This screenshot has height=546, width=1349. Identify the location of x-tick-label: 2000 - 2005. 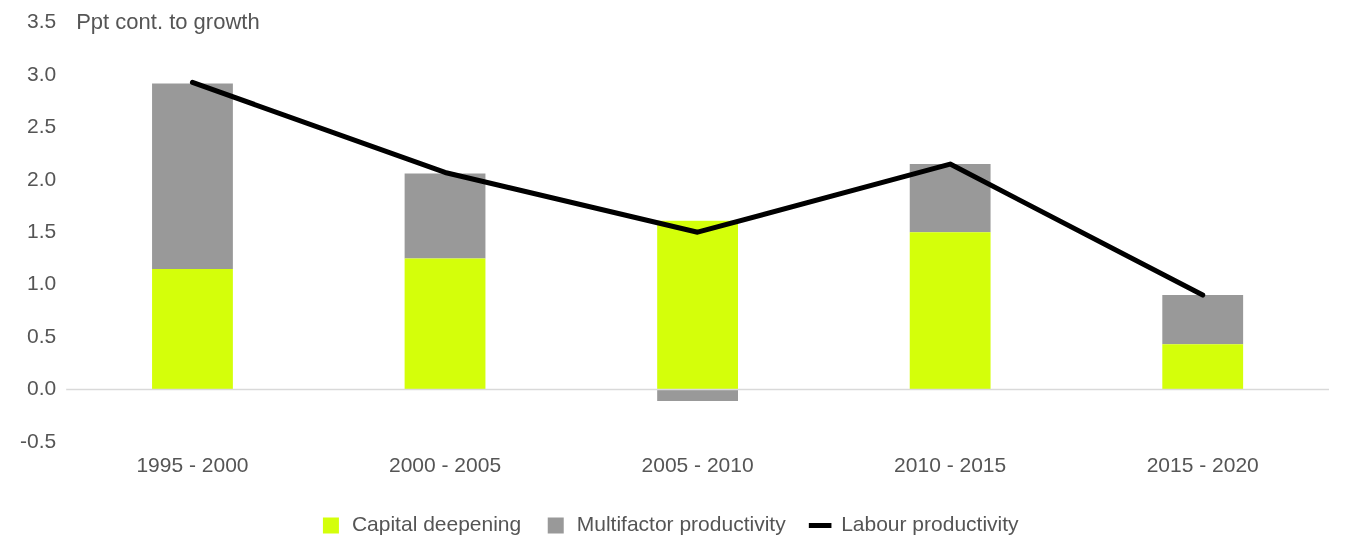
(445, 465).